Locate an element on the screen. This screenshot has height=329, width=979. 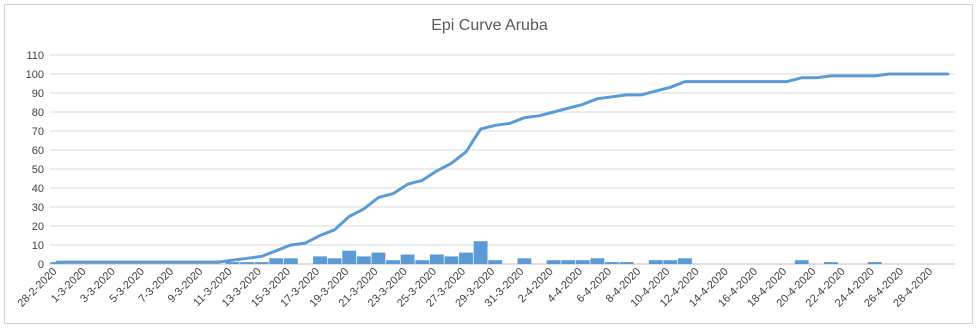
y-tick-label: 0 is located at coordinates (41, 265).